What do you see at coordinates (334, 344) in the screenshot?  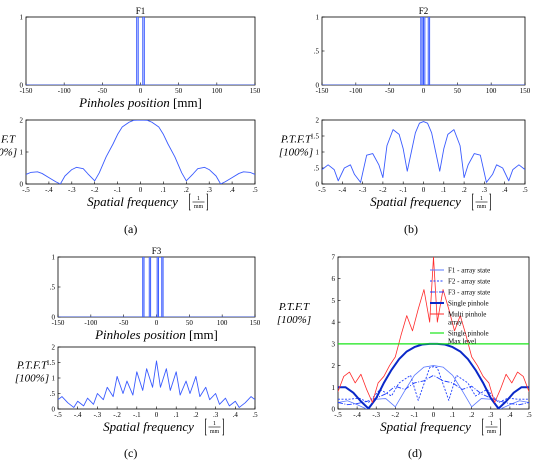 I see `y-tick-label: 3` at bounding box center [334, 344].